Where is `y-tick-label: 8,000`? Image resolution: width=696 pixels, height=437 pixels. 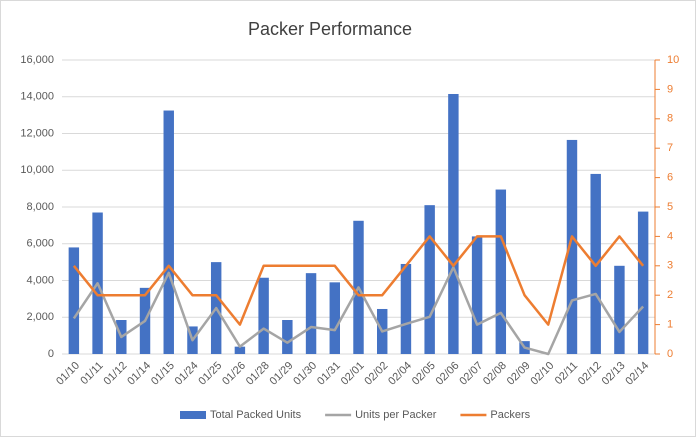 y-tick-label: 8,000 is located at coordinates (40, 207).